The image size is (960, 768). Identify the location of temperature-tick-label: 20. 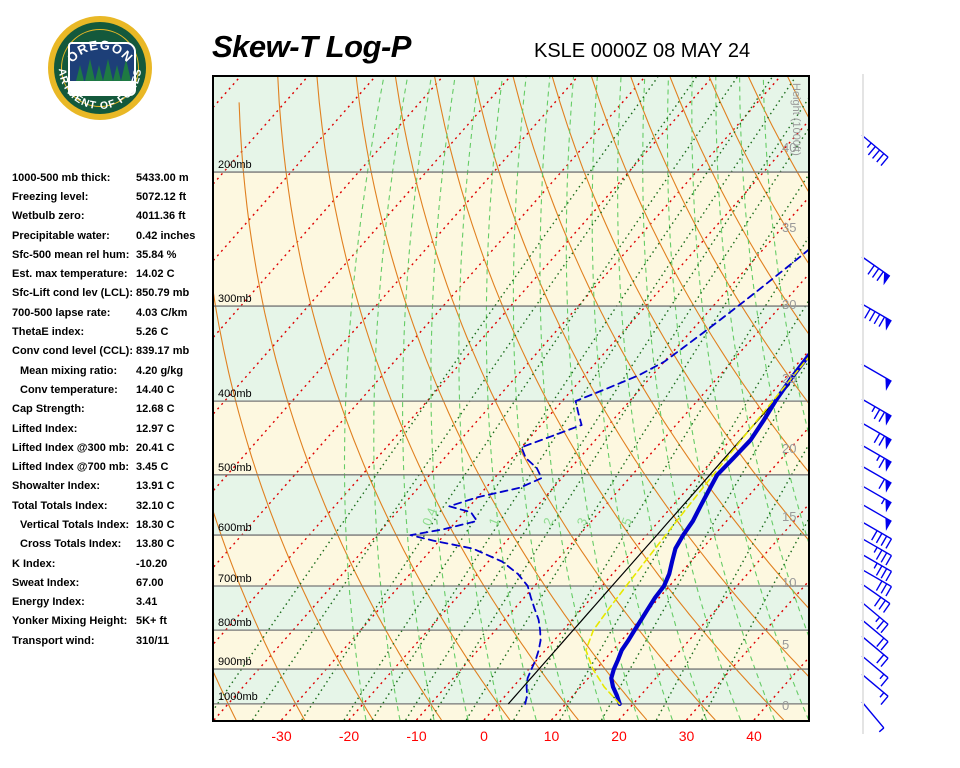
(619, 736).